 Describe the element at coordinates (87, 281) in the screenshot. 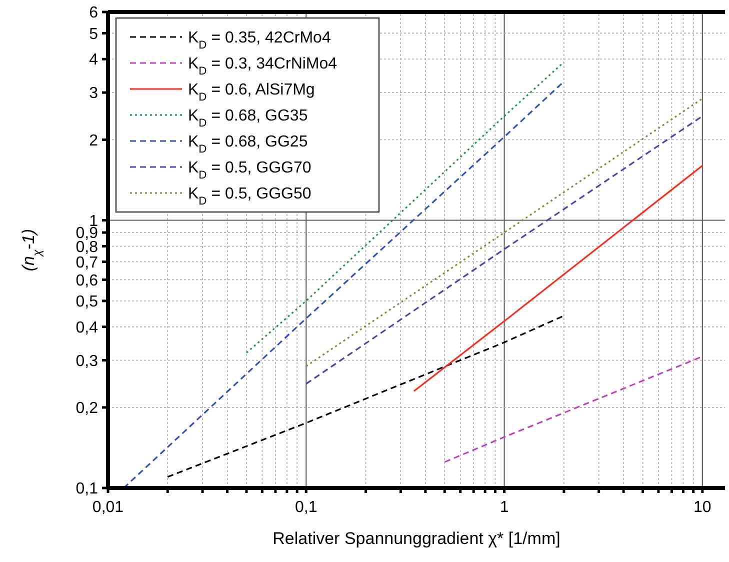

I see `y-tick-label: 0,6` at that location.